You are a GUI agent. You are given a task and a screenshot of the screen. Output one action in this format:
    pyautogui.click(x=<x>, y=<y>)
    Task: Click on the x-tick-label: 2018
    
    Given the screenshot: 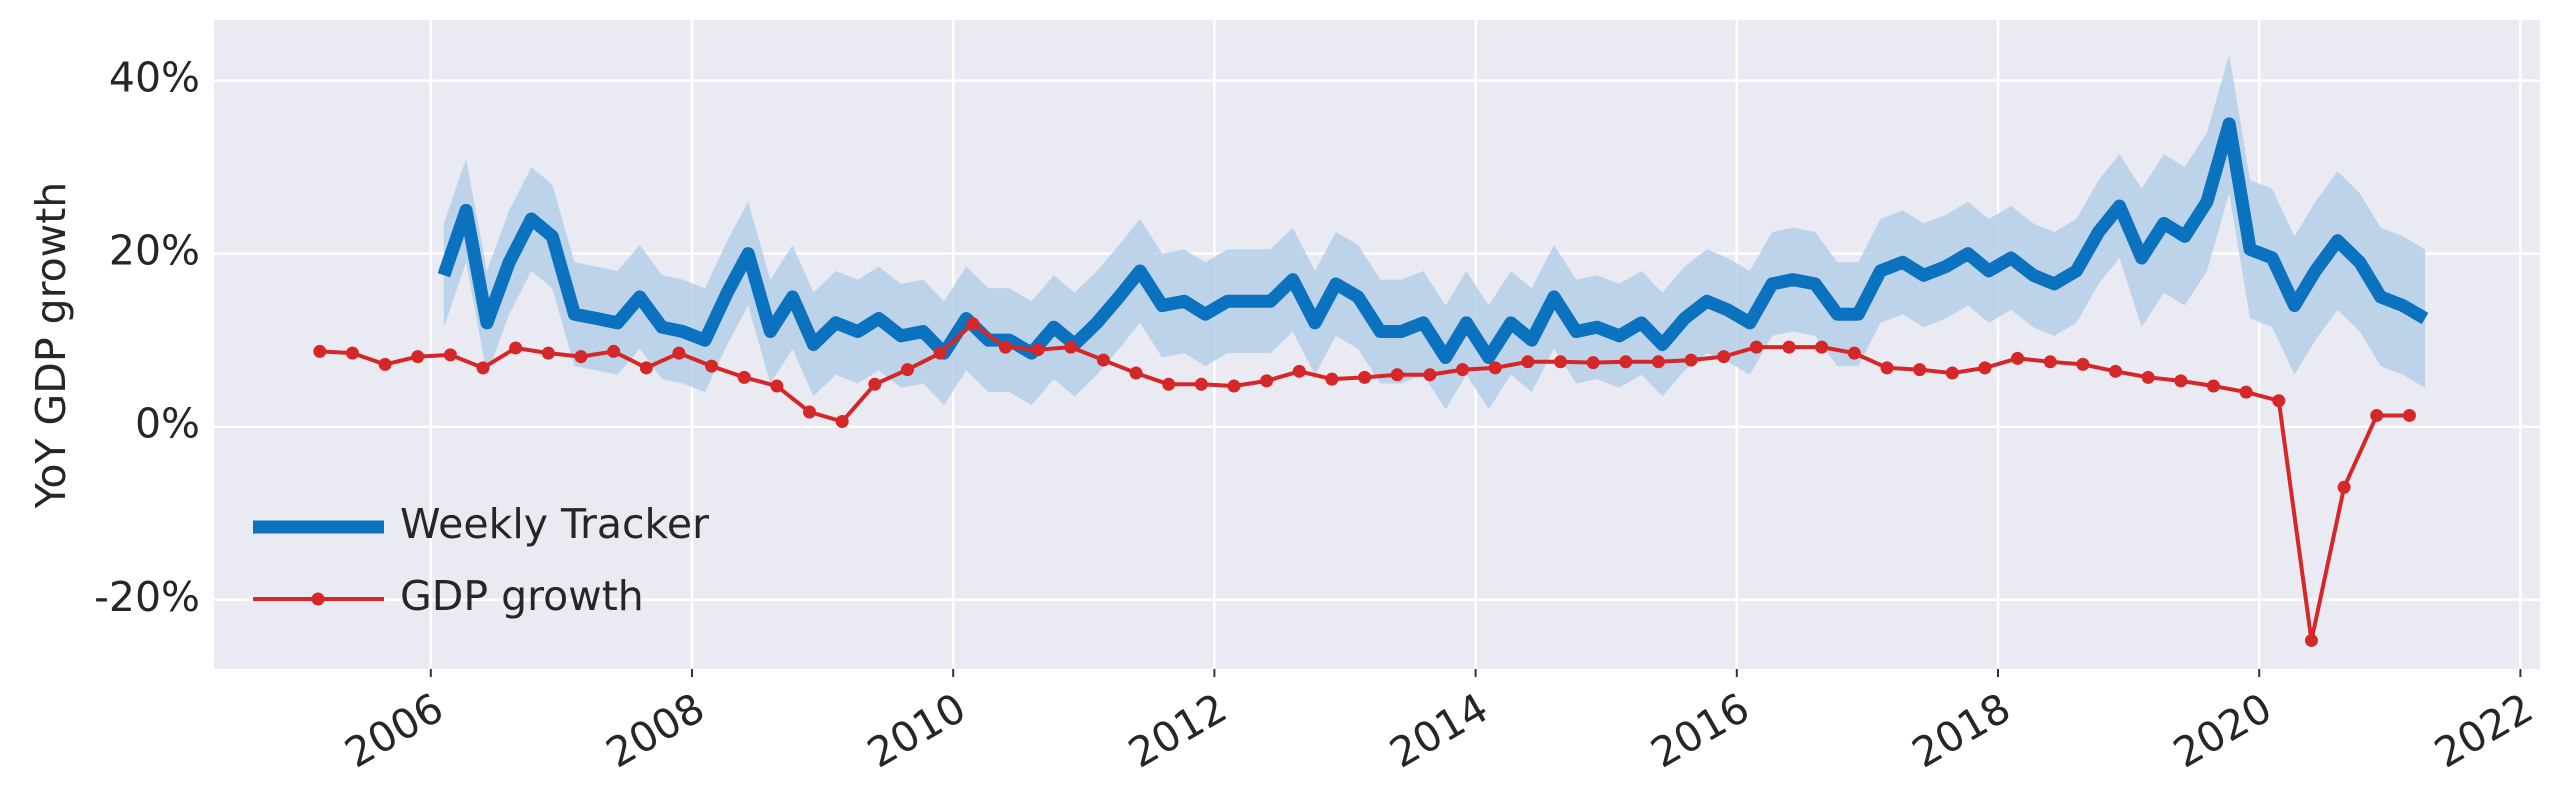 What is the action you would take?
    pyautogui.click(x=1961, y=731)
    